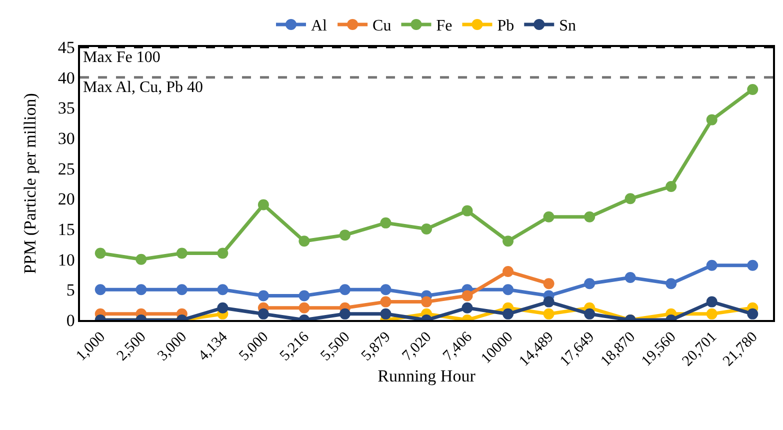  Describe the element at coordinates (319, 26) in the screenshot. I see `legend-label: Al` at that location.